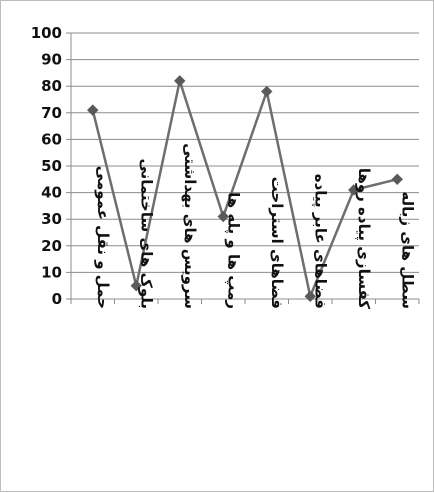 The width and height of the screenshot is (434, 493). What do you see at coordinates (51, 219) in the screenshot?
I see `y-tick-label-30: 30` at bounding box center [51, 219].